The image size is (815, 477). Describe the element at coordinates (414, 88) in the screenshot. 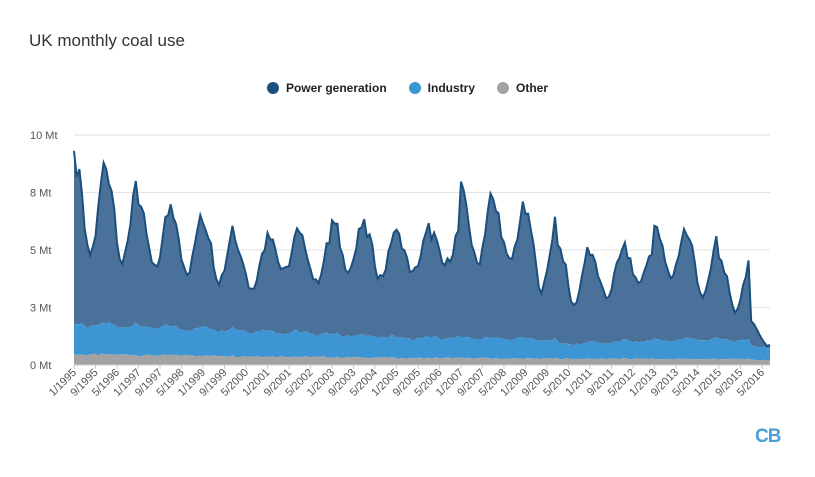

I see `legend-dot-industry` at that location.